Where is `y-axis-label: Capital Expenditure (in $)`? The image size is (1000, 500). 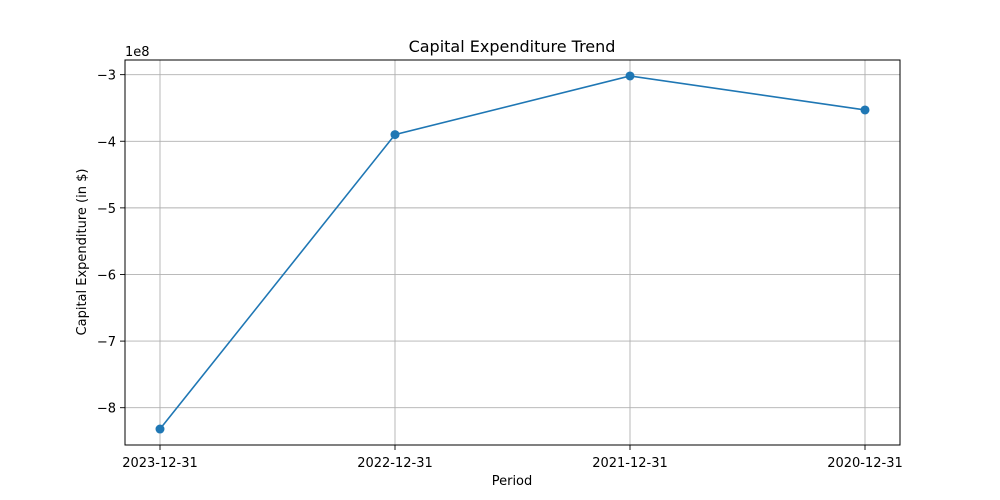
y-axis-label: Capital Expenditure (in $) is located at coordinates (82, 252).